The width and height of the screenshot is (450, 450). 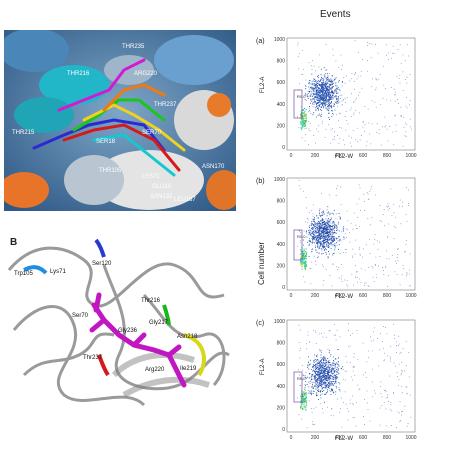 What do you see at coordinates (93, 358) in the screenshot?
I see `residue-label: Thr237` at bounding box center [93, 358].